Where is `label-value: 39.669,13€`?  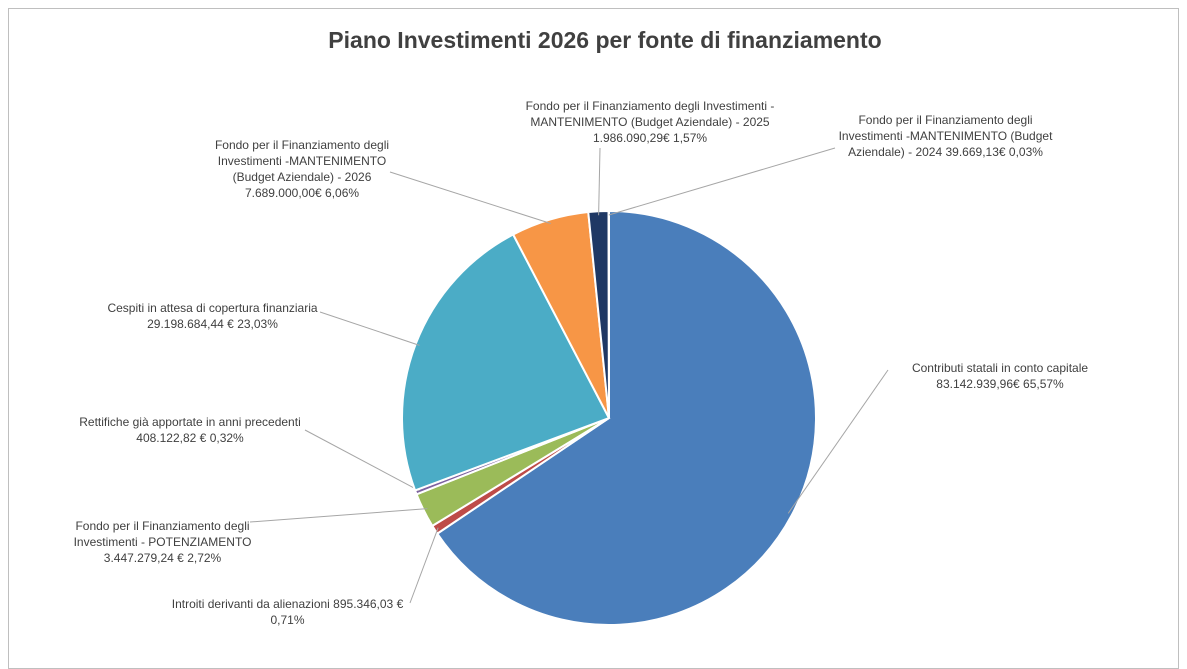 label-value: 39.669,13€ is located at coordinates (975, 152).